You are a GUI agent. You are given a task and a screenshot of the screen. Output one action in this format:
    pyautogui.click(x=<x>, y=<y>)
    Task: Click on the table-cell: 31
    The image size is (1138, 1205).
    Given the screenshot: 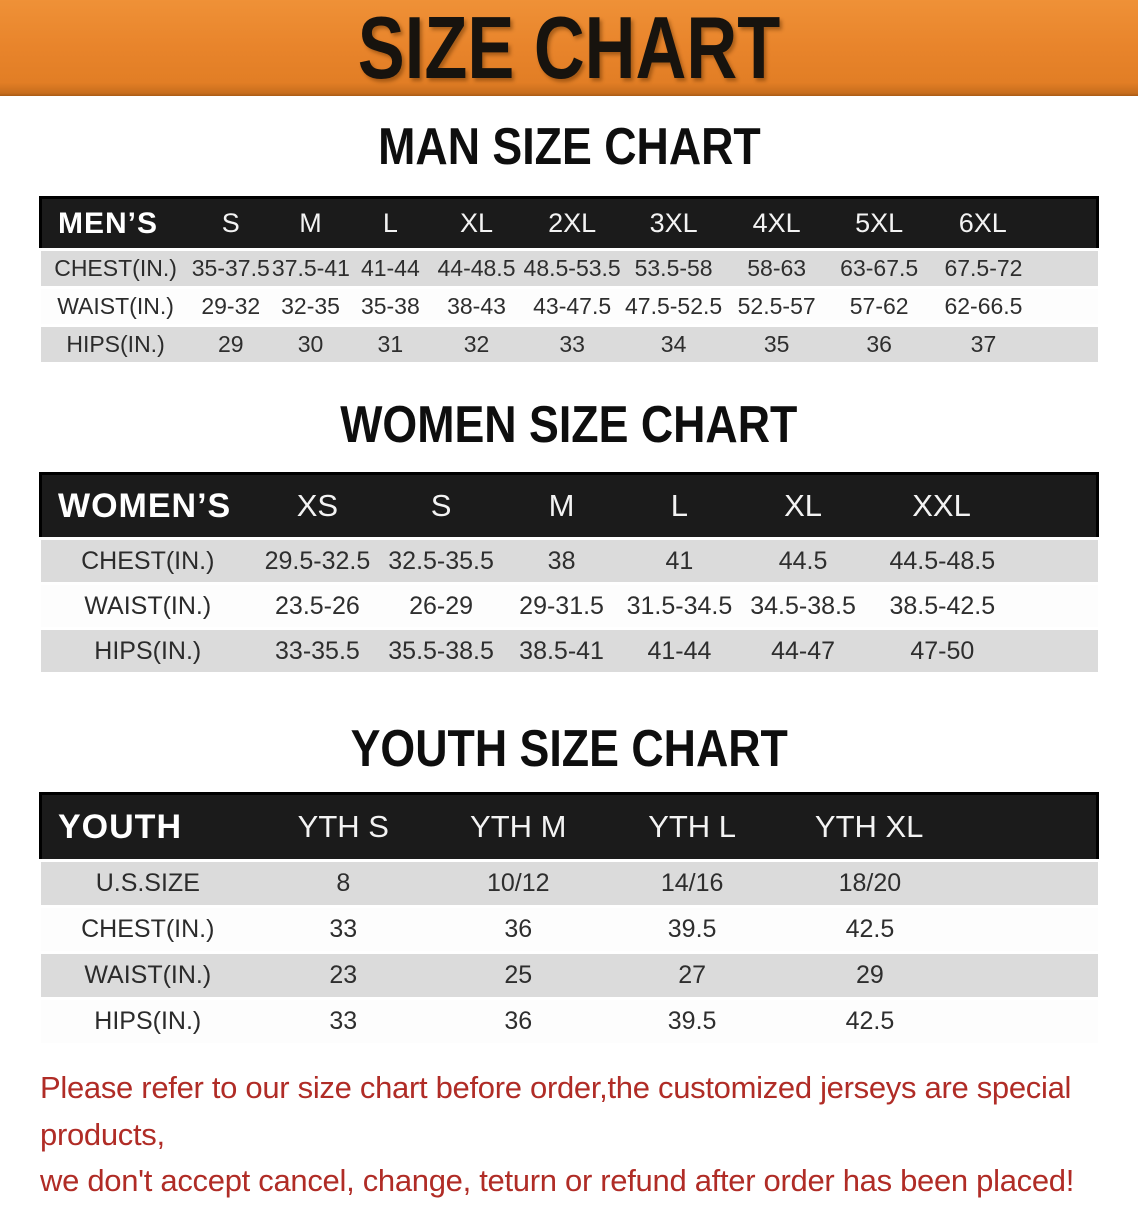 What is the action you would take?
    pyautogui.click(x=390, y=343)
    